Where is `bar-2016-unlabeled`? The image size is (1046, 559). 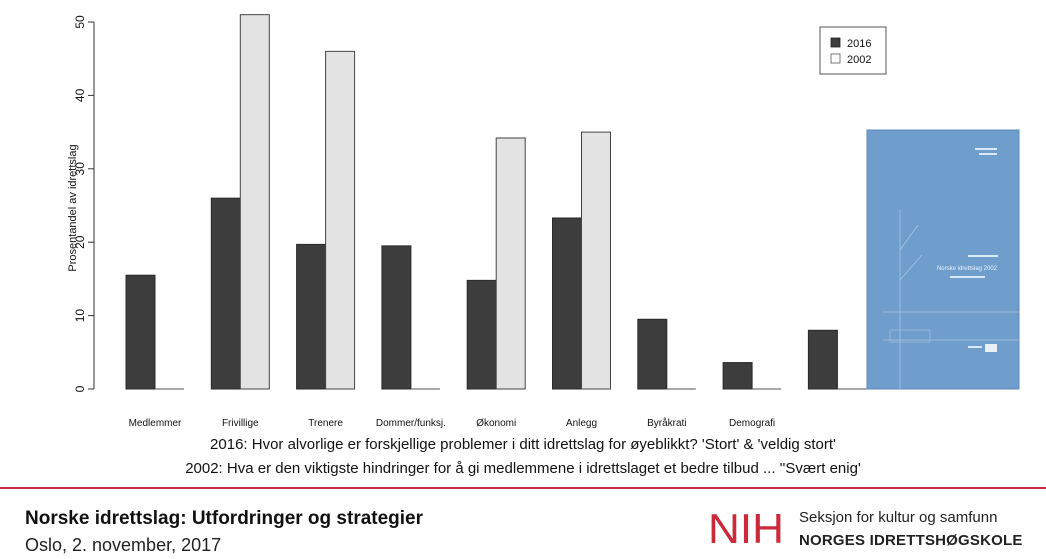
bar-2016-unlabeled is located at coordinates (822, 359).